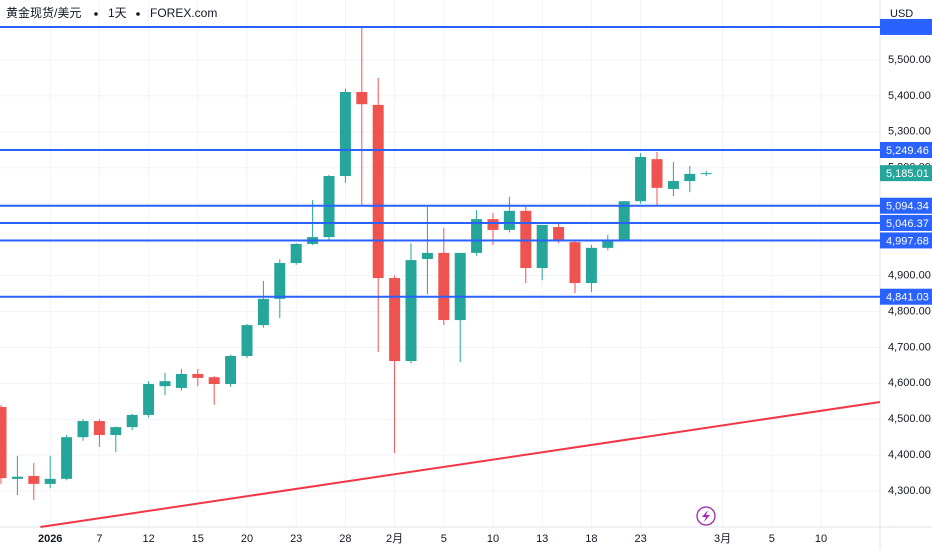 This screenshot has width=932, height=550. Describe the element at coordinates (542, 539) in the screenshot. I see `x-tick-label: 13` at that location.